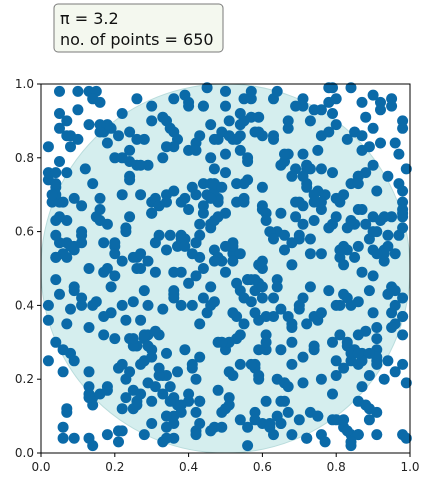 The width and height of the screenshot is (432, 487). Describe the element at coordinates (188, 467) in the screenshot. I see `x-tick-label: 0.4` at that location.